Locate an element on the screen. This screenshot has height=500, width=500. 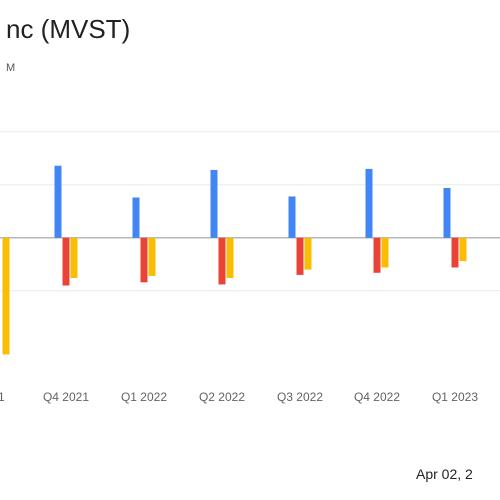
chart-title: nc (MVST) is located at coordinates (68, 29).